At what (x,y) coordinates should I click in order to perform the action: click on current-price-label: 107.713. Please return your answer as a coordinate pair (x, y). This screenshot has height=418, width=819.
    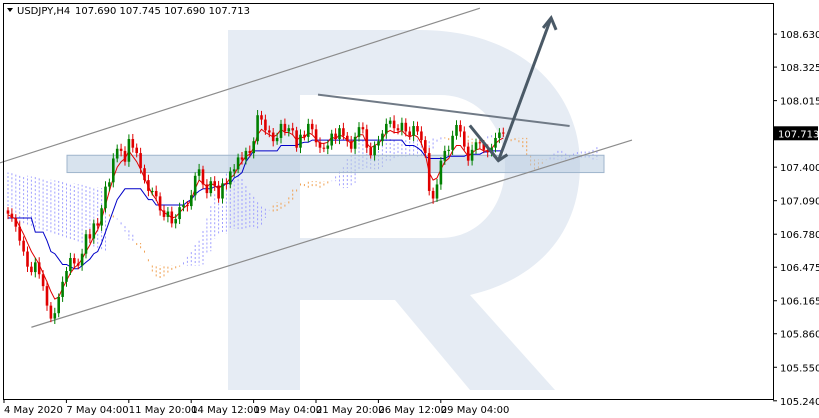
    Looking at the image, I should click on (798, 134).